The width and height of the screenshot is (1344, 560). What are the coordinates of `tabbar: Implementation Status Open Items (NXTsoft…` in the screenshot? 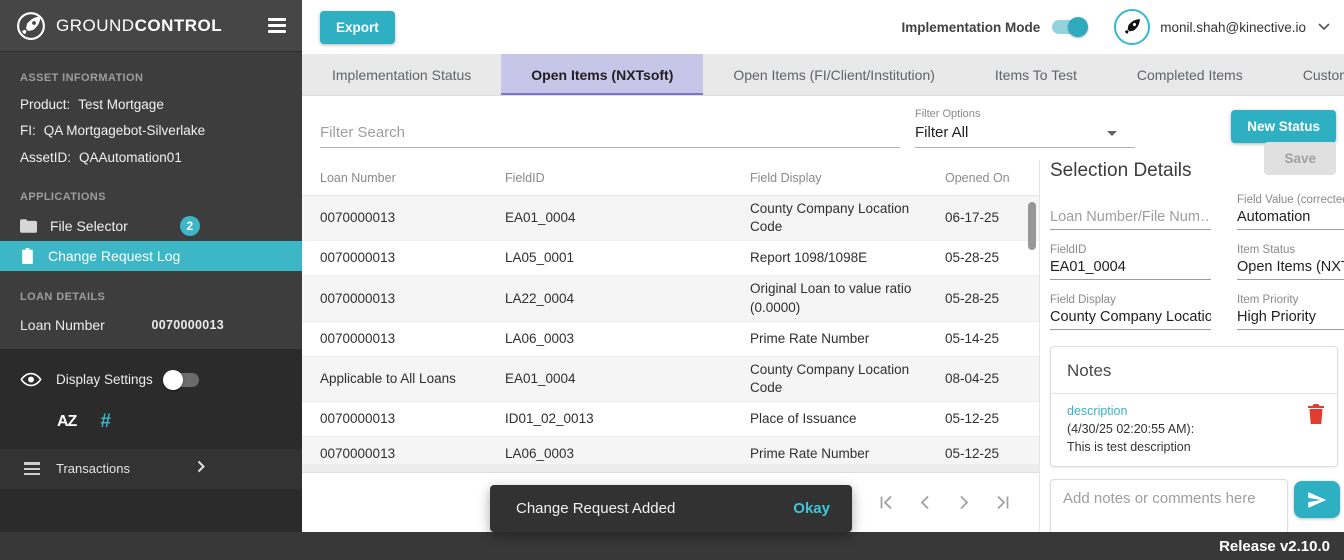 It's located at (823, 75).